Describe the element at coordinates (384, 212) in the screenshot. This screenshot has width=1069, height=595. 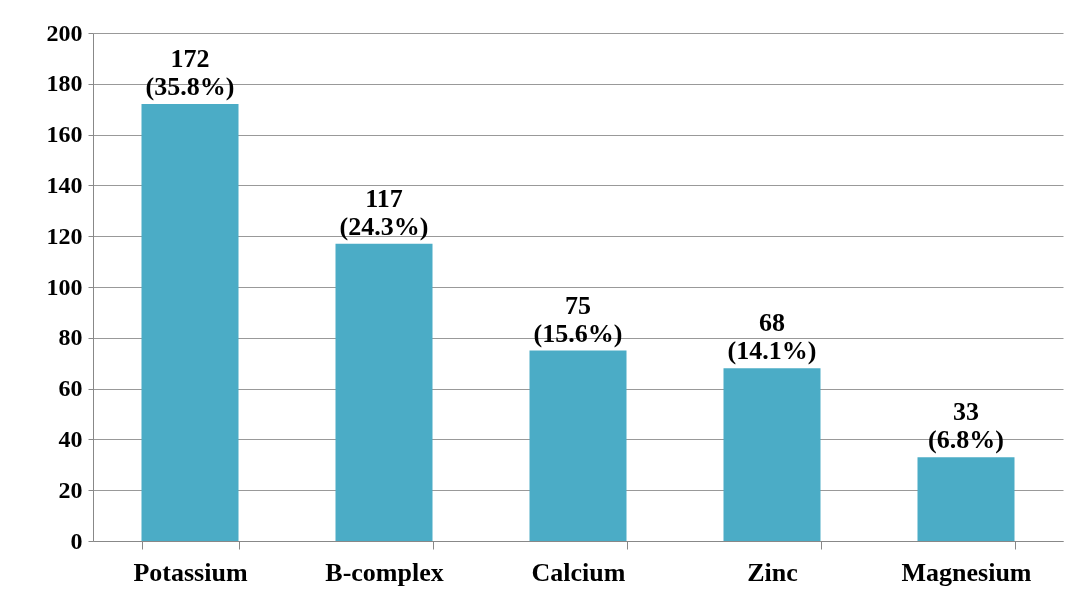
I see `data-label: 117 (24.3%)` at that location.